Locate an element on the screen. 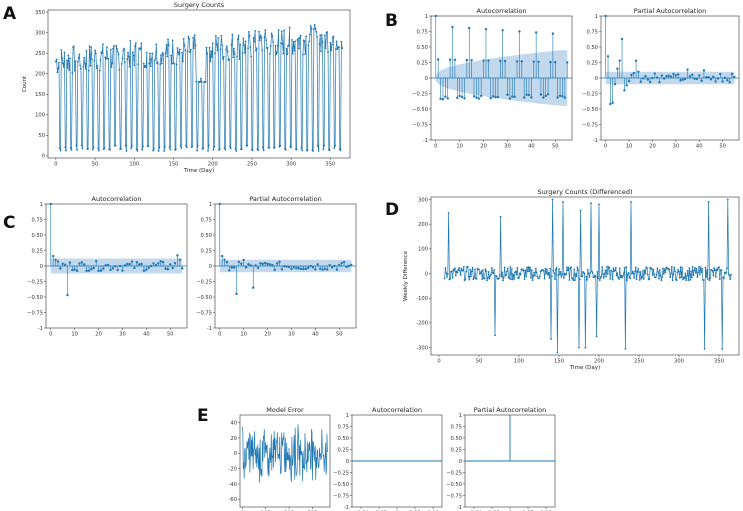 Image resolution: width=743 pixels, height=511 pixels. y-tick-label: 1 is located at coordinates (41, 205).